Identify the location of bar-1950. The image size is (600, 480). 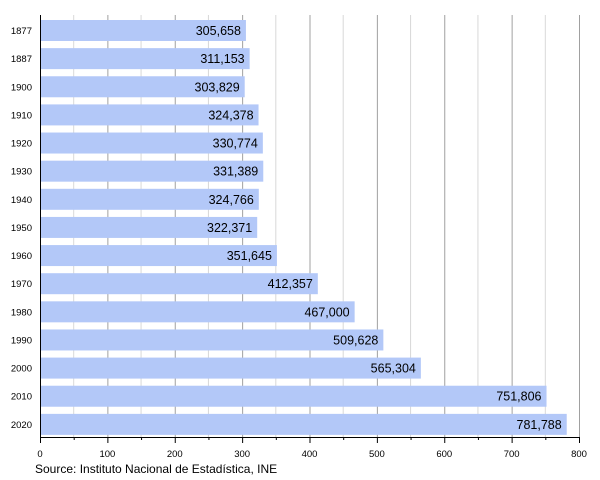
(149, 227).